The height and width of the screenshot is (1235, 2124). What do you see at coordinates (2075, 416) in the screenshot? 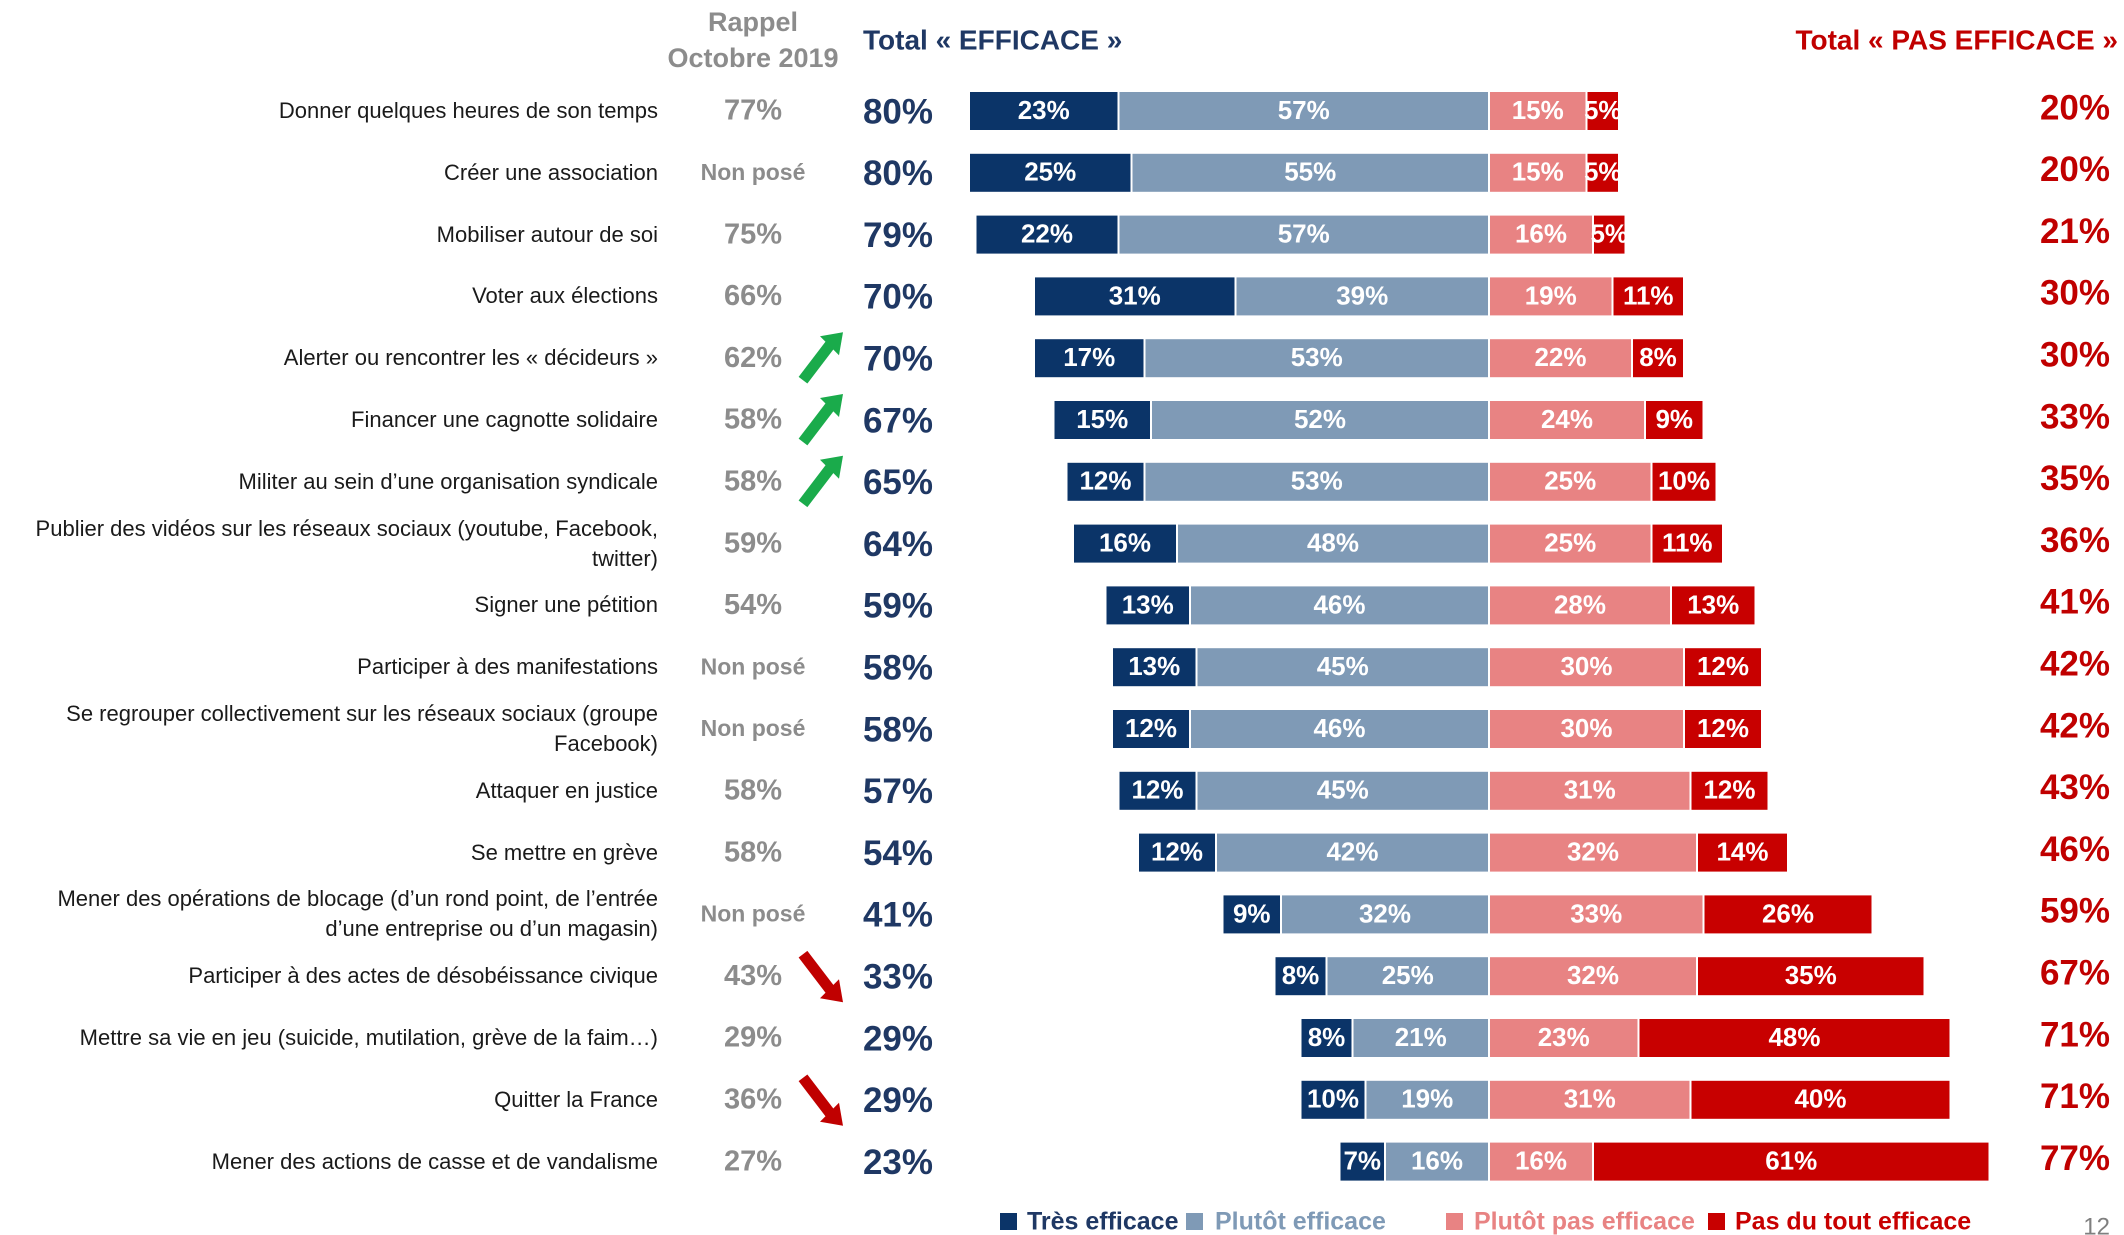
I see `total-pas-efficace: 33%` at bounding box center [2075, 416].